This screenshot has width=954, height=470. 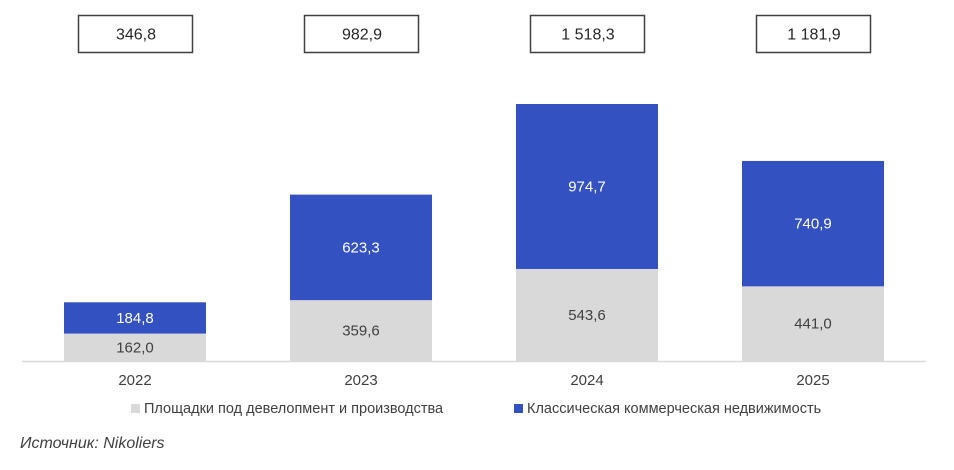 I want to click on x-tick-label-2025: 2025, so click(x=812, y=380).